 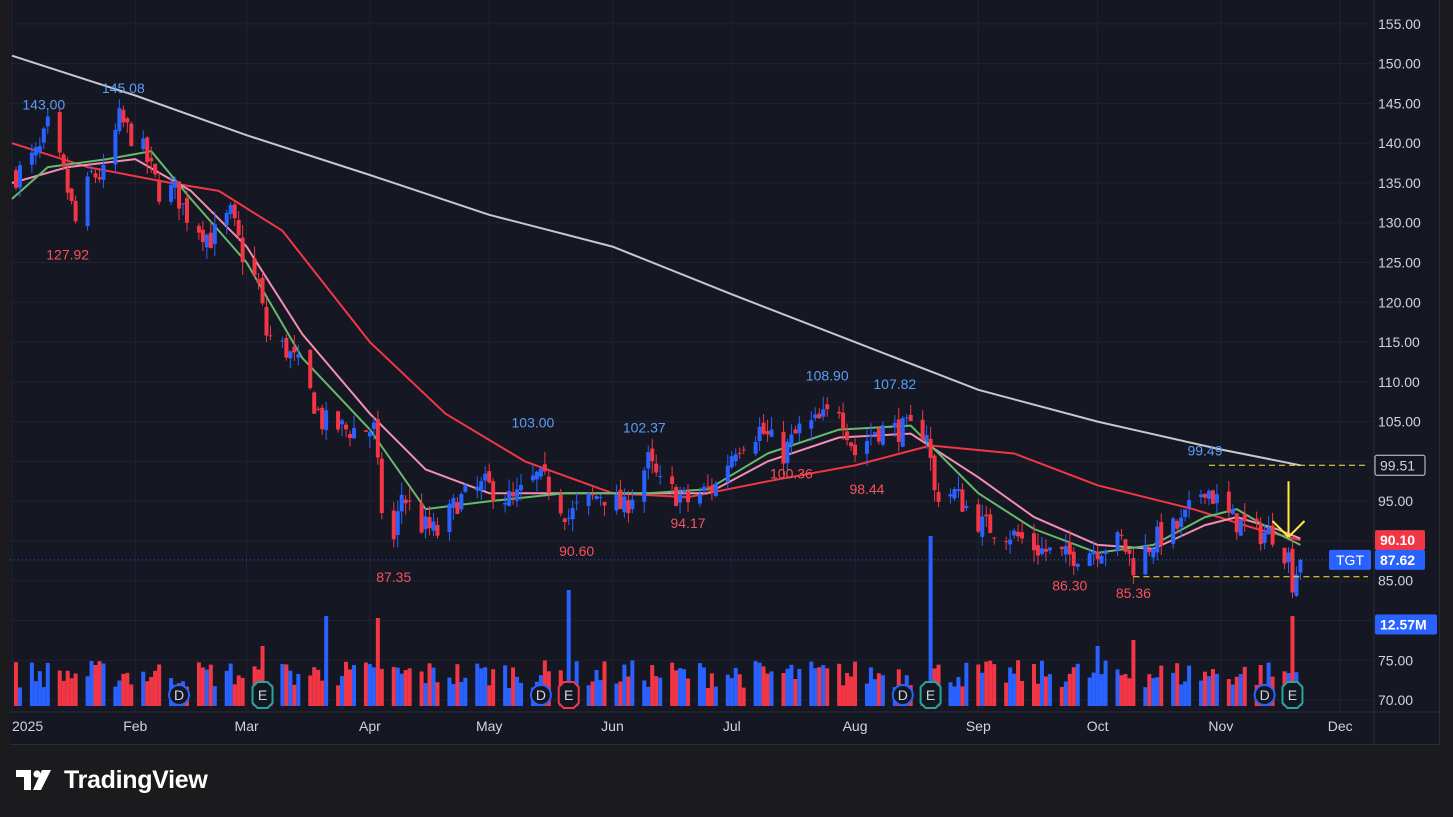 What do you see at coordinates (1395, 700) in the screenshot?
I see `price-tick-label: 70.00` at bounding box center [1395, 700].